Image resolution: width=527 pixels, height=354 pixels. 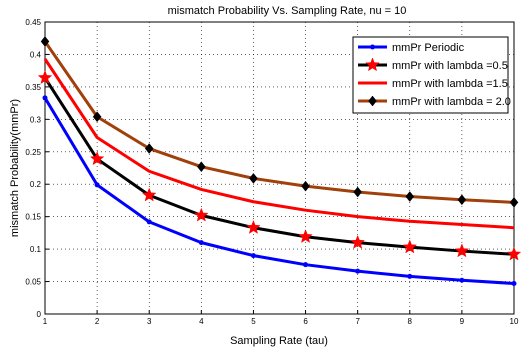 I want to click on y-tick-label: 0.25, so click(x=33, y=152).